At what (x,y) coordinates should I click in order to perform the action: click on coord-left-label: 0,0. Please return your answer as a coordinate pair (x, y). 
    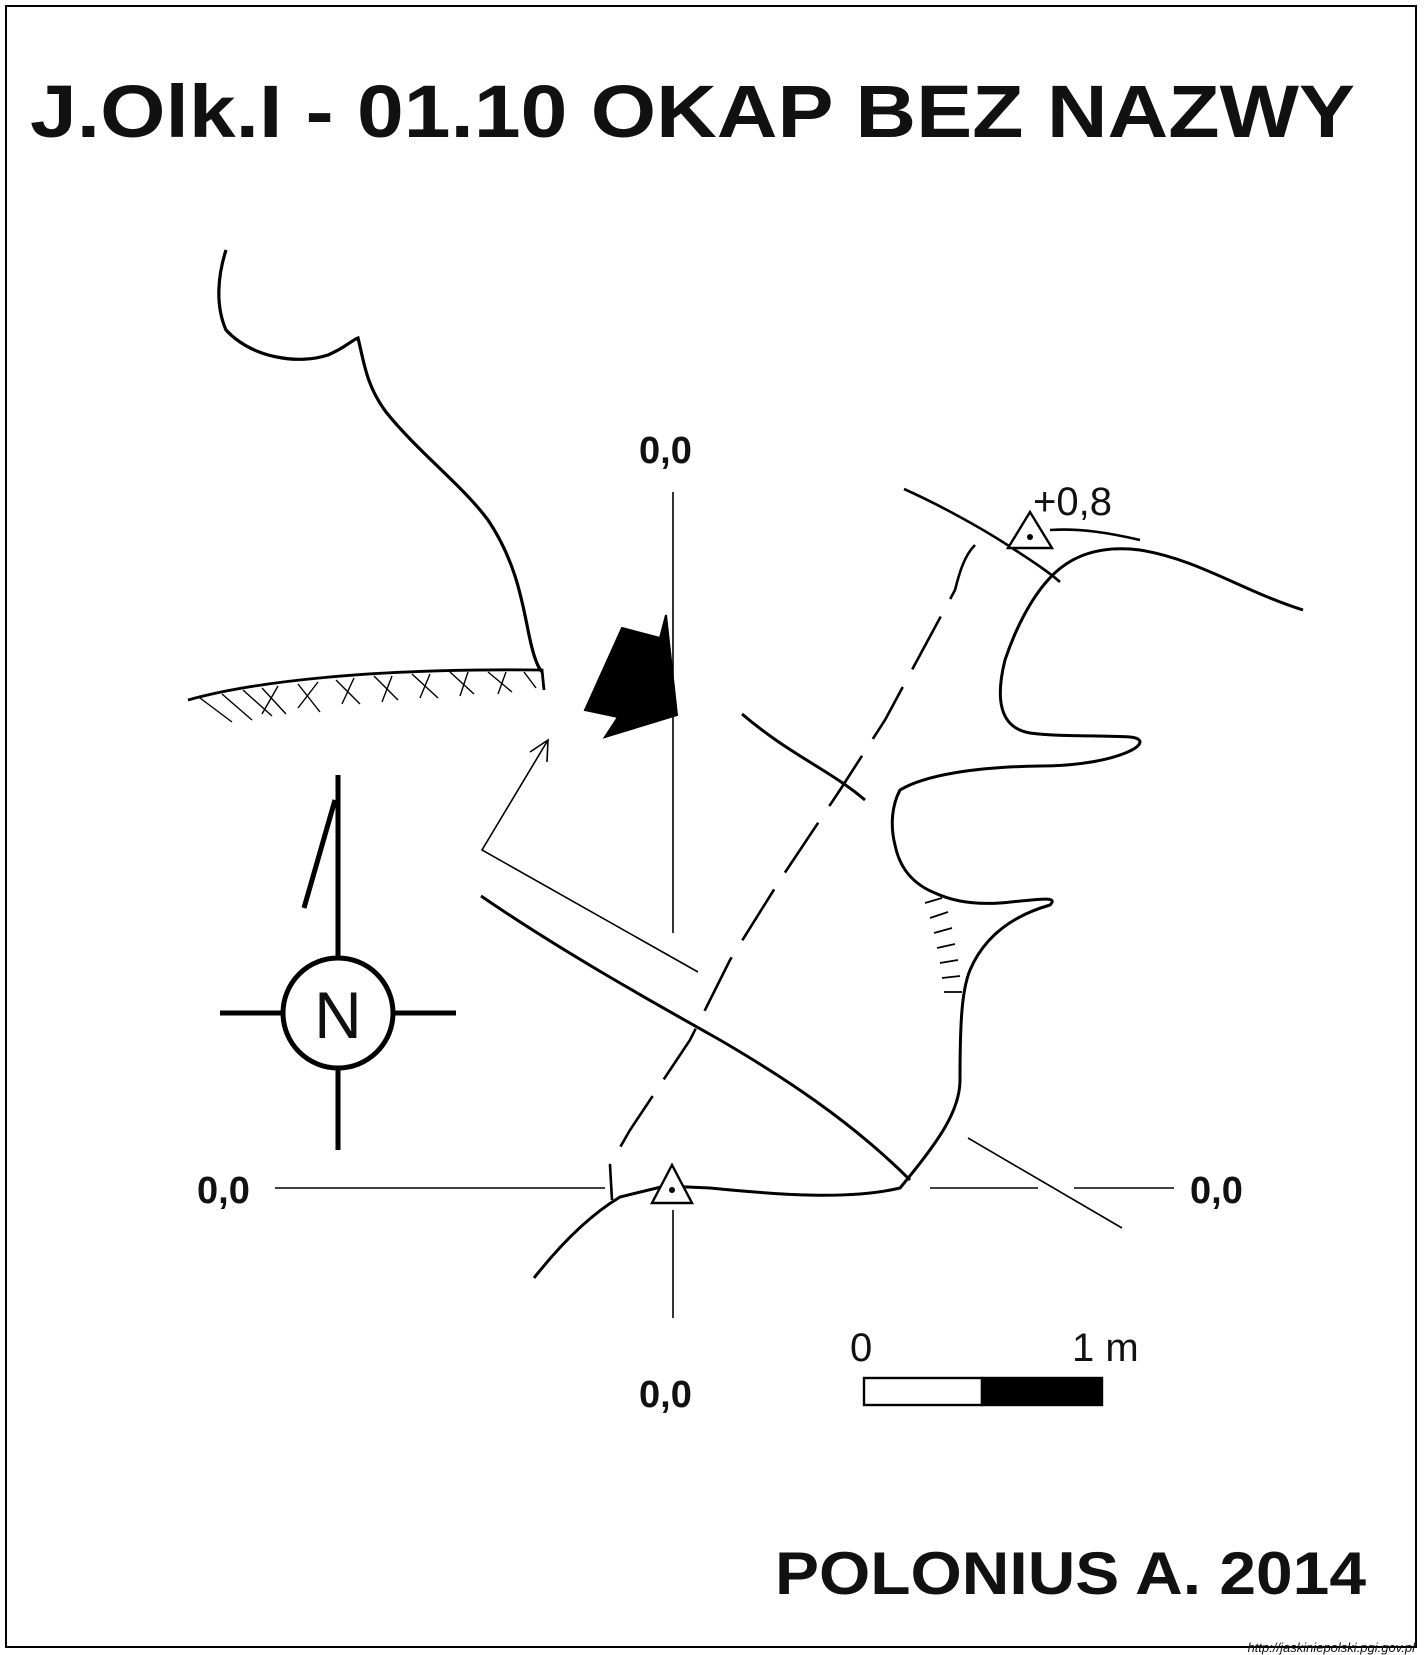
    Looking at the image, I should click on (223, 1191).